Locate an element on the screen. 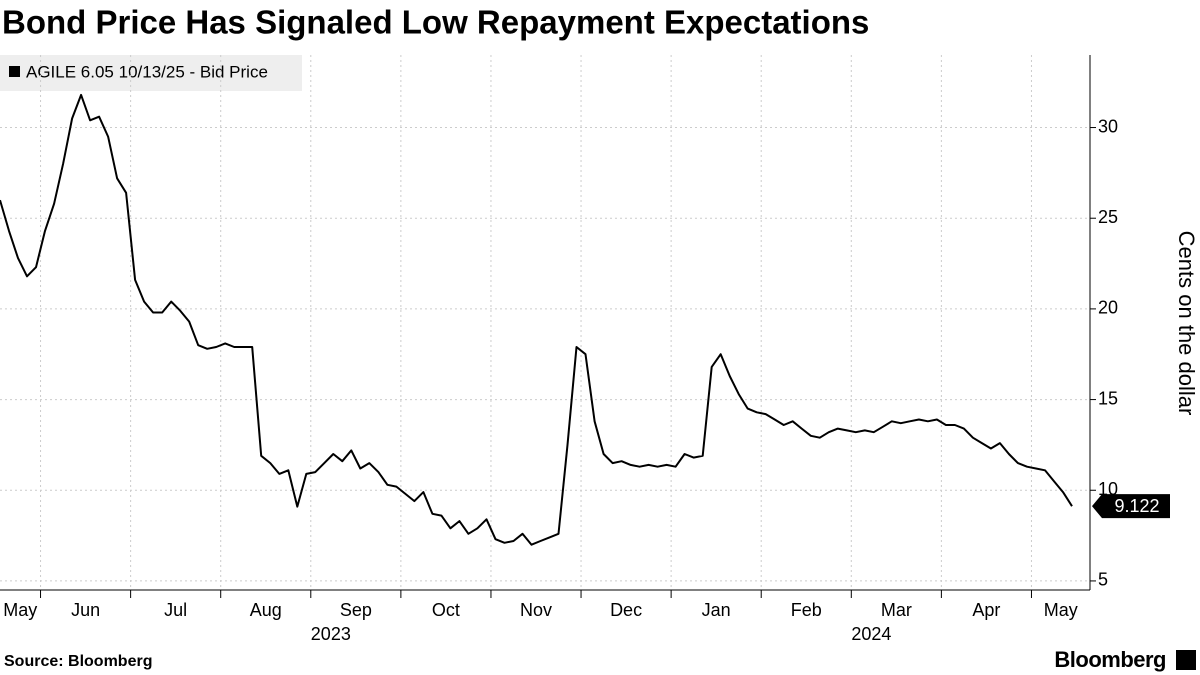  y-axis-label: Cents on the dollar is located at coordinates (1186, 323).